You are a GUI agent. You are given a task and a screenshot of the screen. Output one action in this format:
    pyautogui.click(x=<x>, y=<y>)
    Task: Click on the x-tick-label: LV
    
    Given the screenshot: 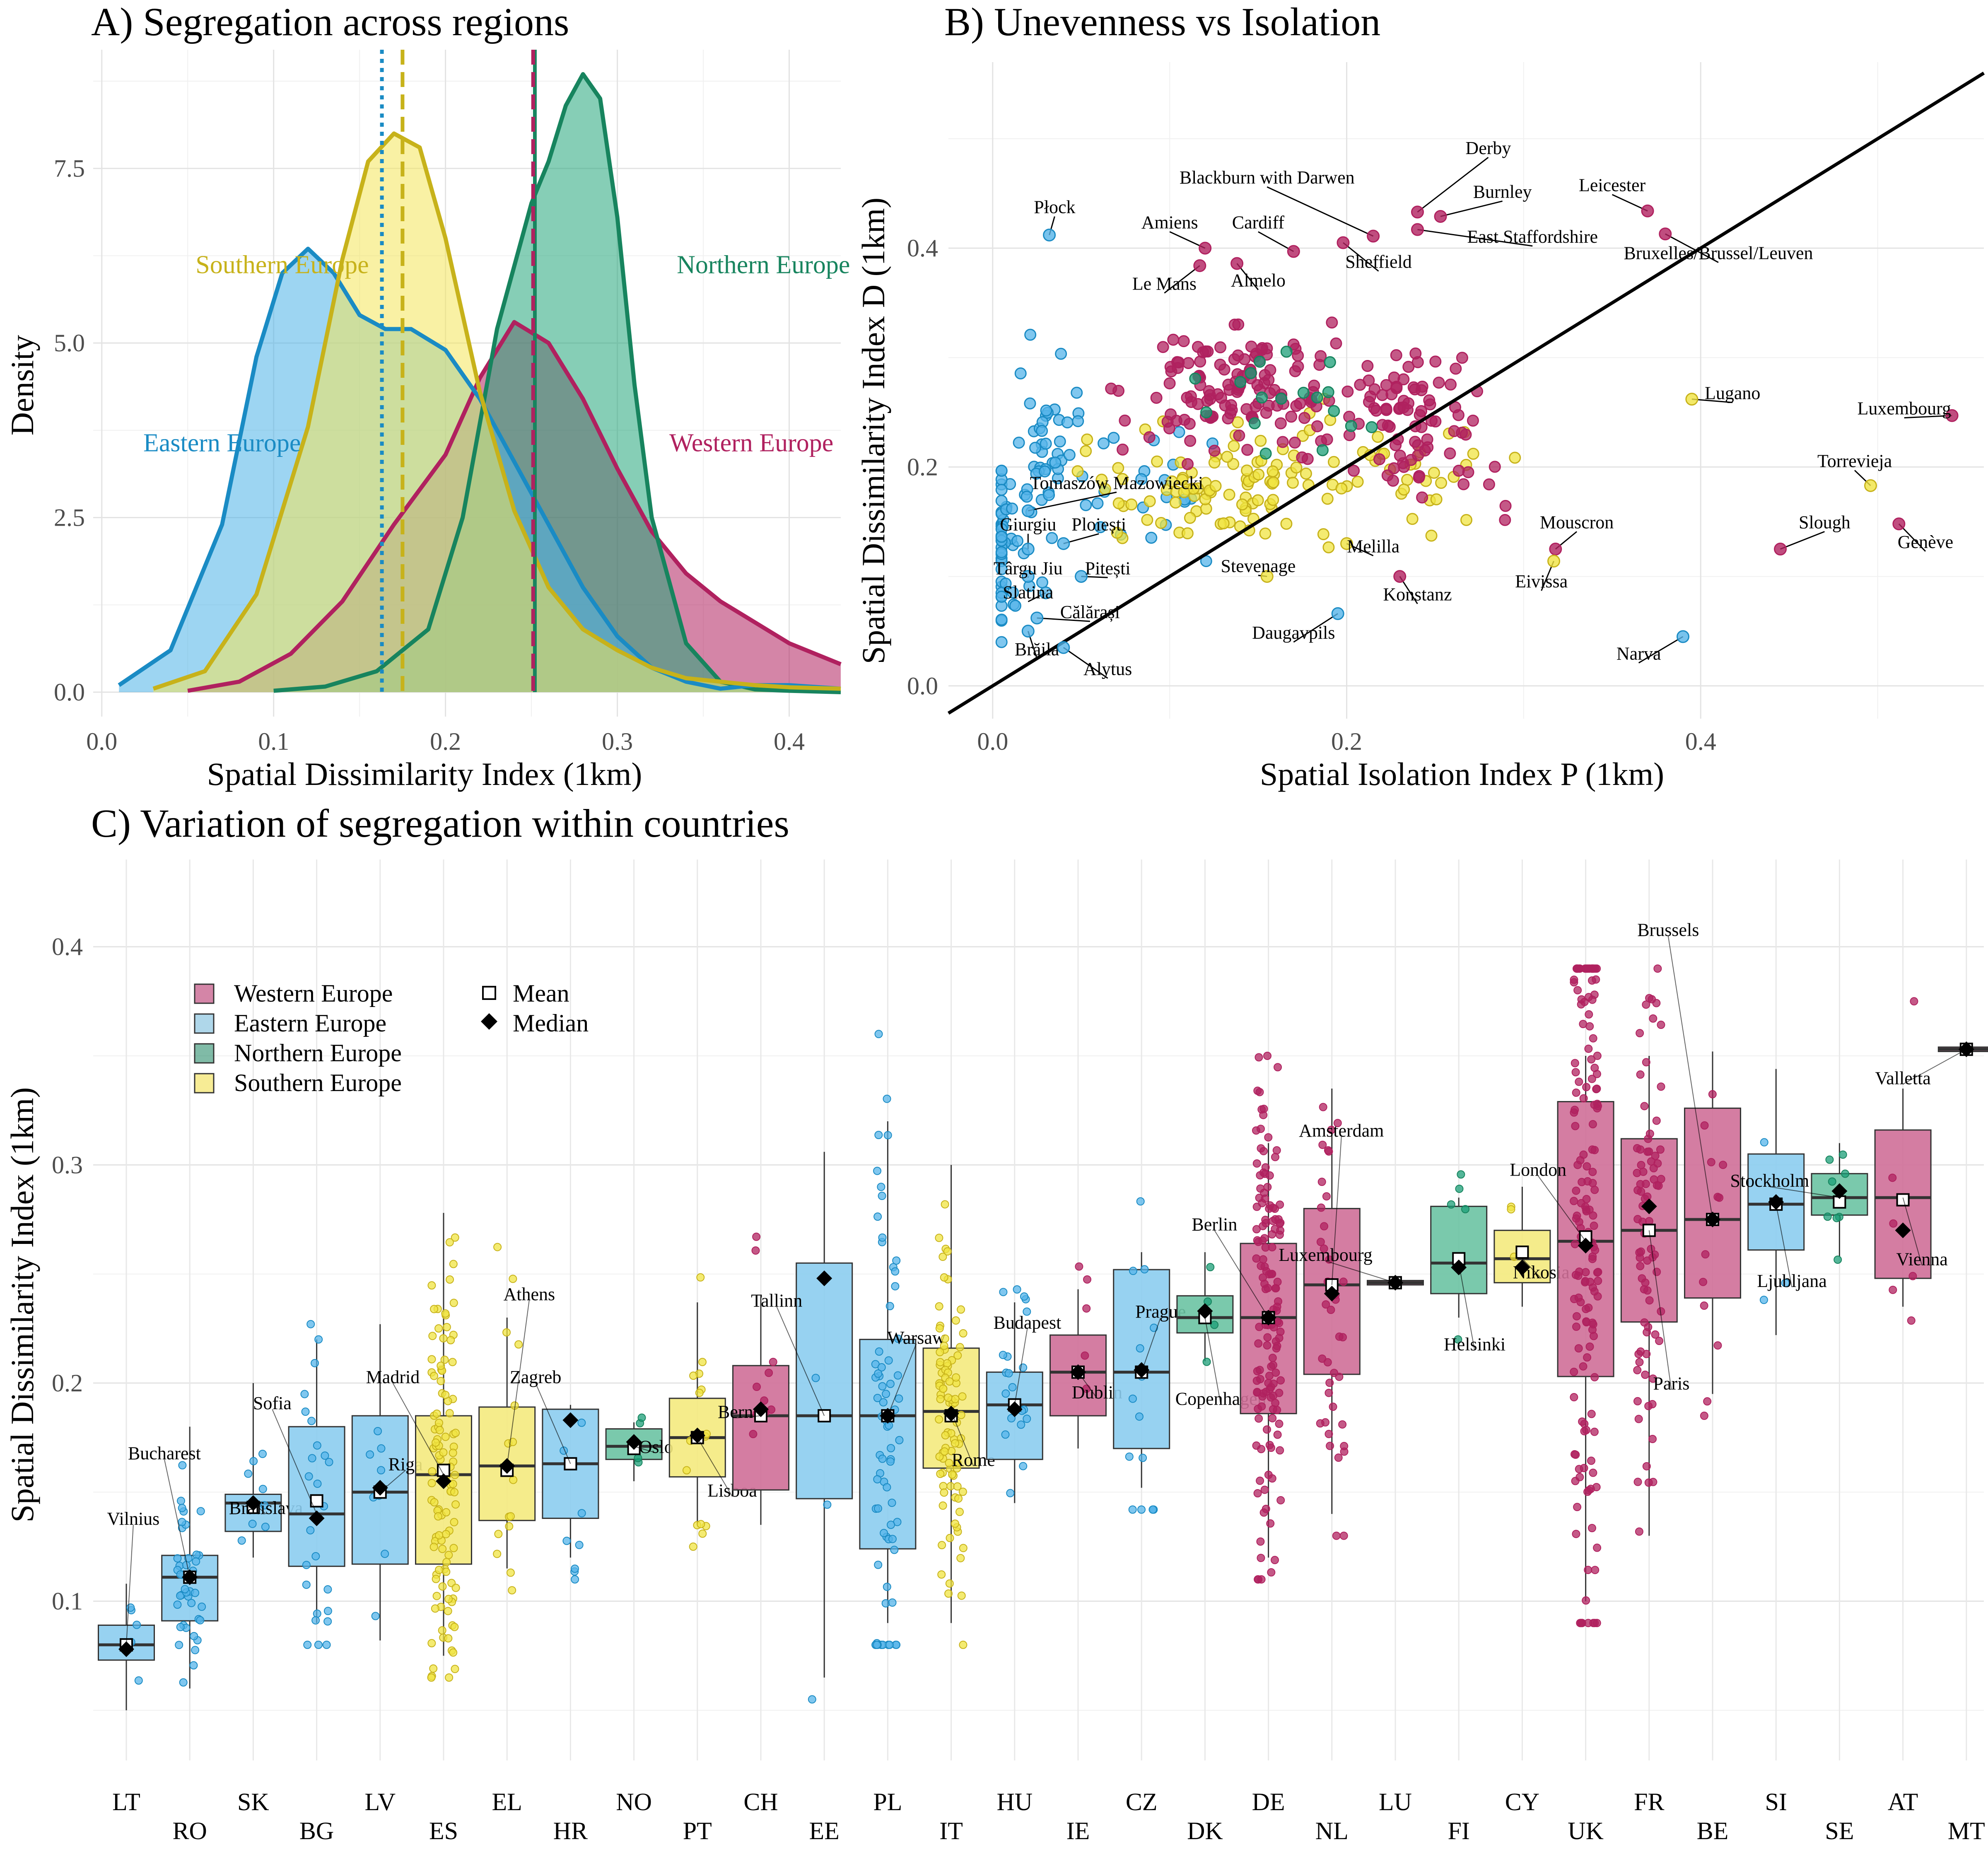 What is the action you would take?
    pyautogui.click(x=380, y=1802)
    